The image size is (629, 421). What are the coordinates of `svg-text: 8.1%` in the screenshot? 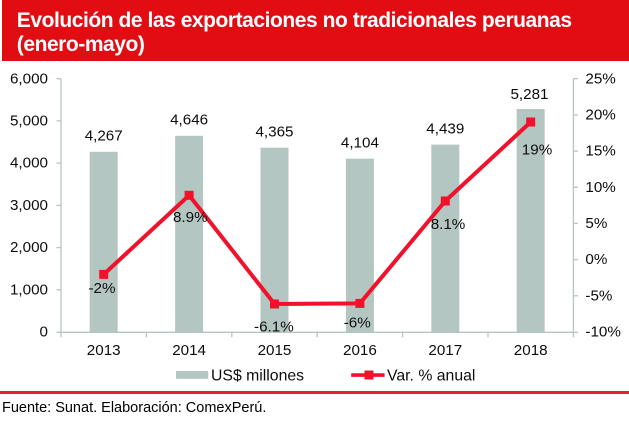 It's located at (448, 224).